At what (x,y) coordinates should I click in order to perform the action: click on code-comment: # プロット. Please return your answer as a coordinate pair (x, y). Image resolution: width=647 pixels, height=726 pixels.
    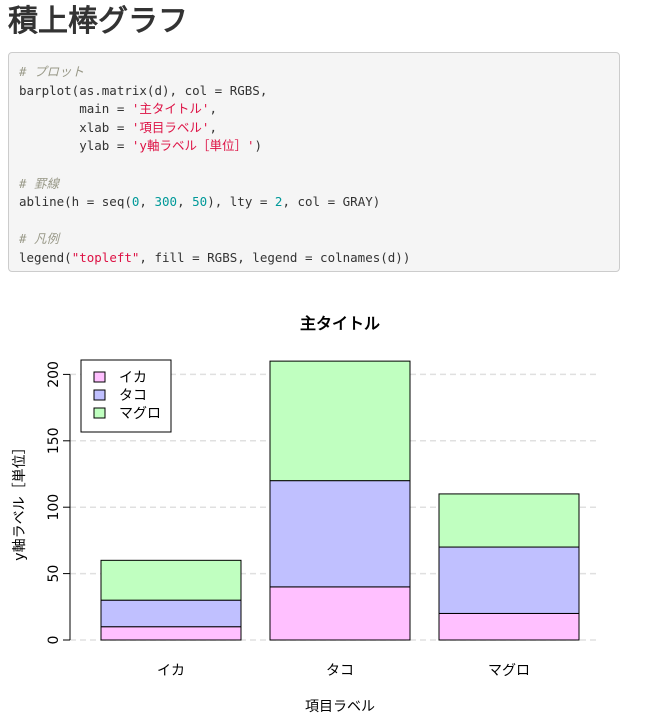
    Looking at the image, I should click on (52, 71).